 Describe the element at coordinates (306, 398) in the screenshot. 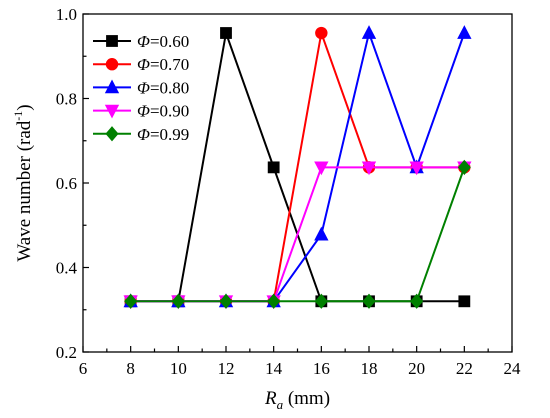

I see `x-axis-unit: (mm)` at that location.